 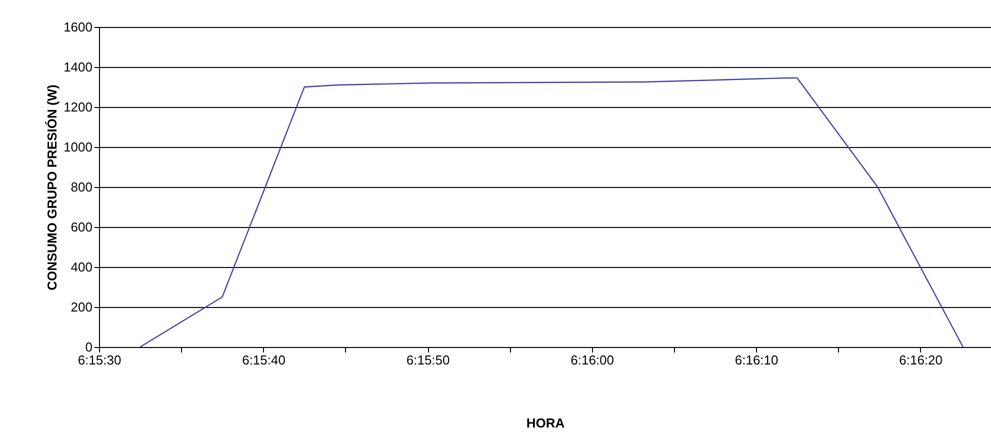 I want to click on y-tick-label: 0, so click(x=88, y=347).